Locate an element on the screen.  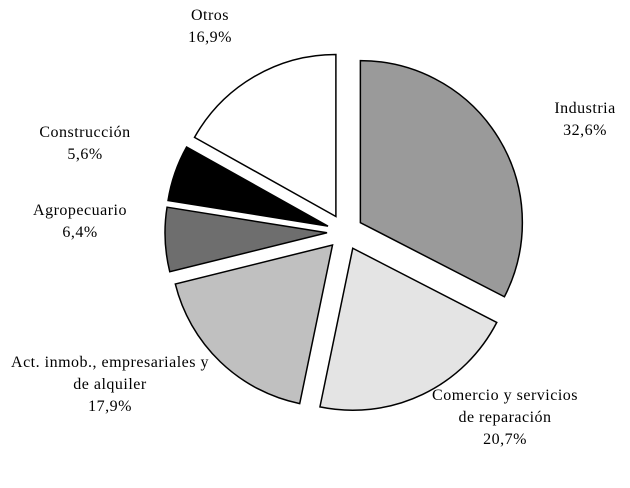
value-label: 20,7% is located at coordinates (505, 439).